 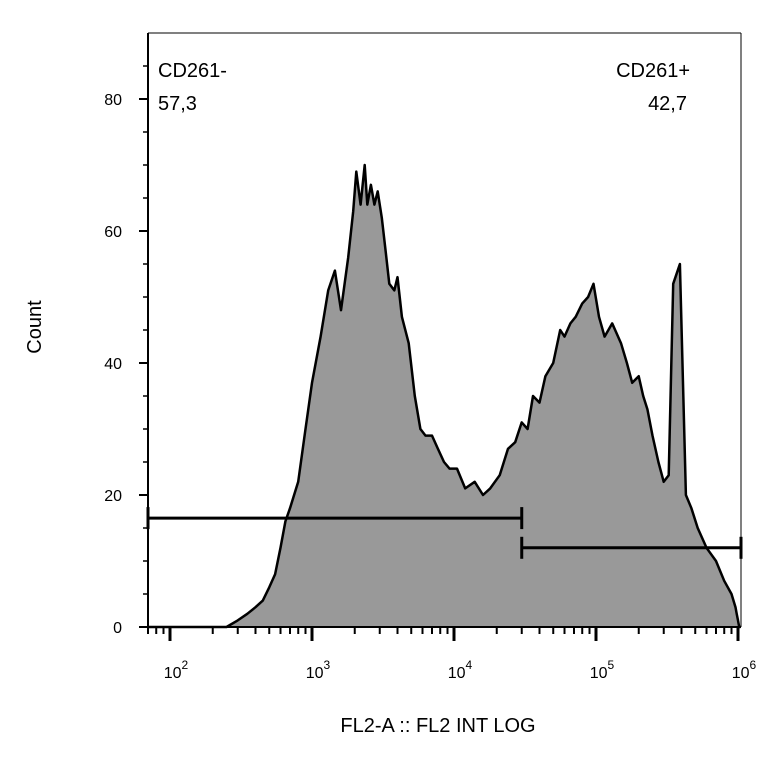 I want to click on x-tick-label: 10³, so click(x=318, y=670).